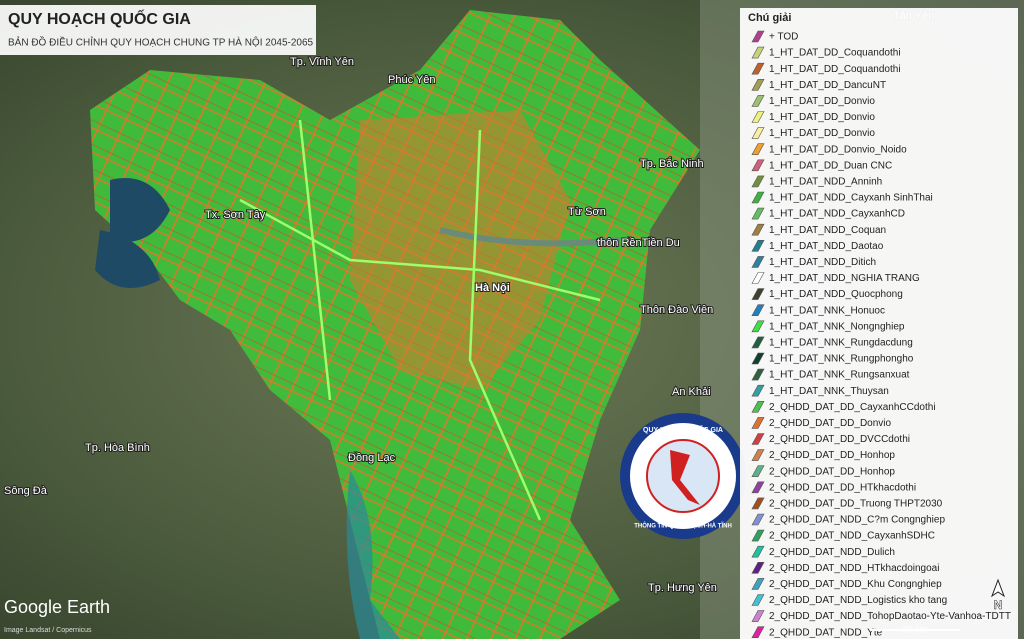 The height and width of the screenshot is (644, 1024). Describe the element at coordinates (460, 250) in the screenshot. I see `urban-core` at that location.